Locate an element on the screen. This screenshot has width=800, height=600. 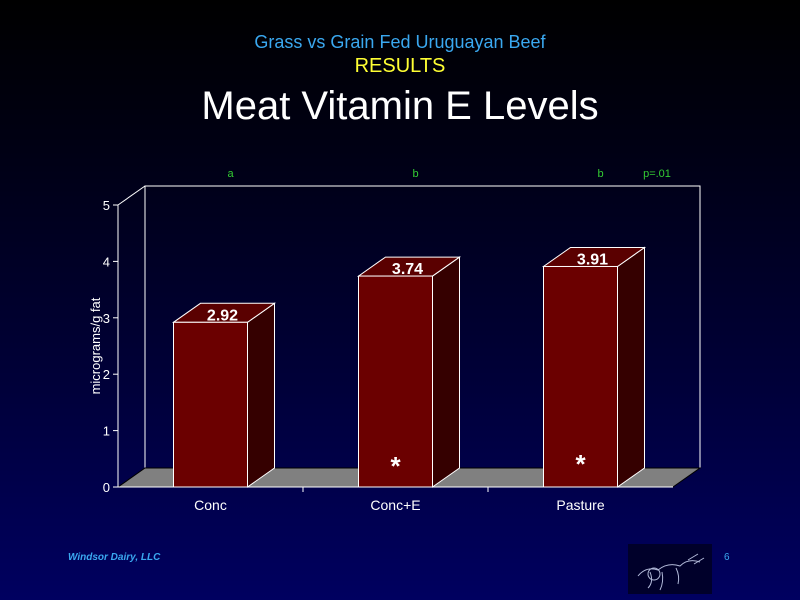
bar-pasture is located at coordinates (594, 367).